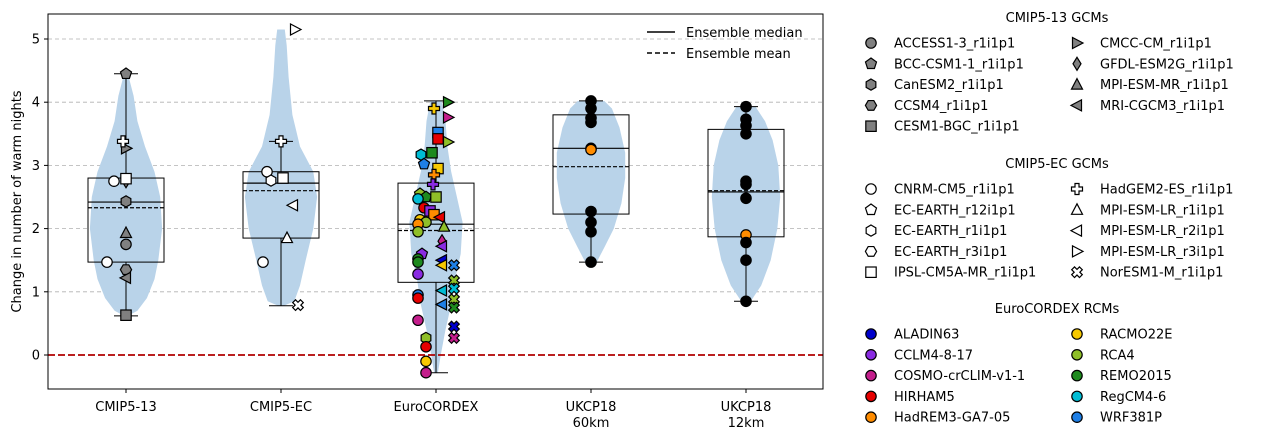 Image resolution: width=1271 pixels, height=440 pixels. I want to click on legend-item: CESM1-BGC_r1i1p1, so click(942, 127).